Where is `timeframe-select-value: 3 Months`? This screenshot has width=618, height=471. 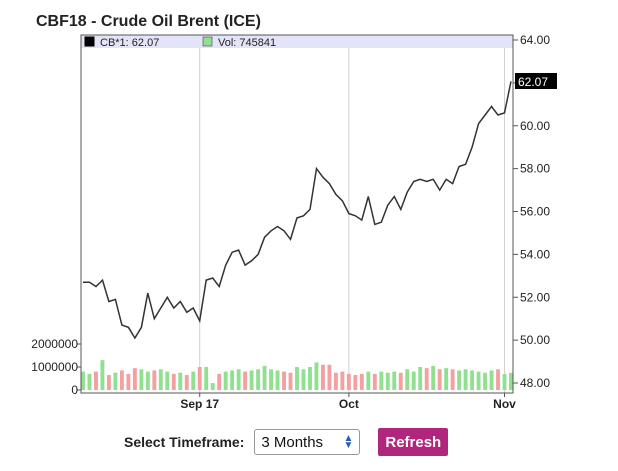 timeframe-select-value: 3 Months is located at coordinates (292, 442).